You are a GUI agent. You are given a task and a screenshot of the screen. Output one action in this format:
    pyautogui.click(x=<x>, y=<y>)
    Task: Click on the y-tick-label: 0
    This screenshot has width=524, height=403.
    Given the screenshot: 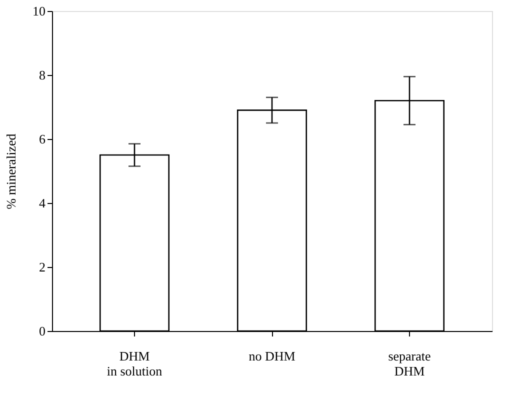 What is the action you would take?
    pyautogui.click(x=42, y=331)
    